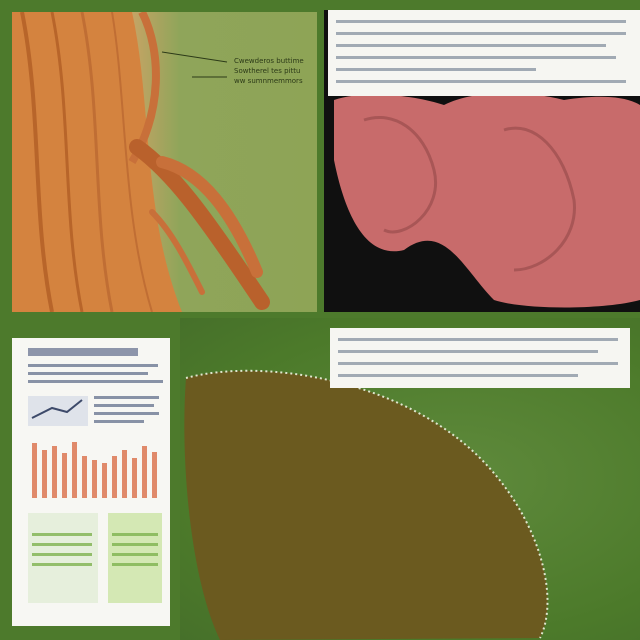 Image resolution: width=640 pixels, height=640 pixels. What do you see at coordinates (267, 71) in the screenshot?
I see `callout-line-2: Sowtherel tes pittu` at bounding box center [267, 71].